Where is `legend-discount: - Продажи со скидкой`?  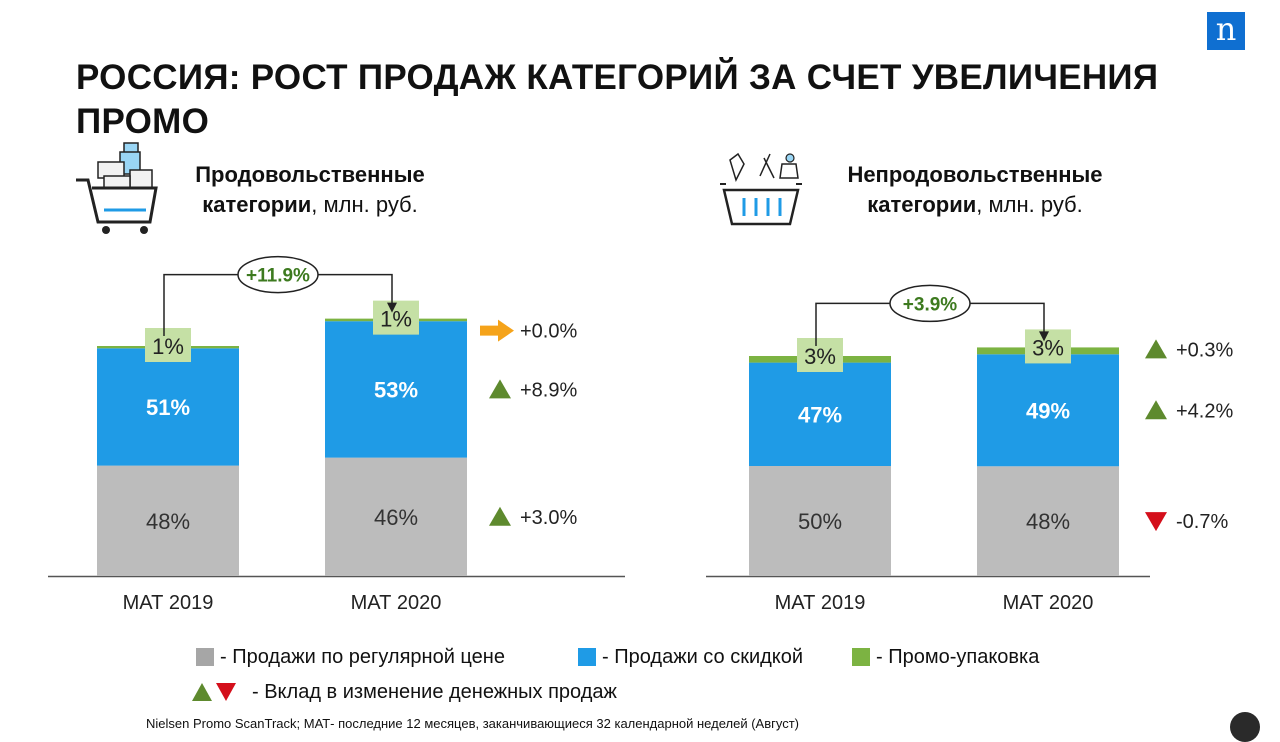 legend-discount: - Продажи со скидкой is located at coordinates (690, 657).